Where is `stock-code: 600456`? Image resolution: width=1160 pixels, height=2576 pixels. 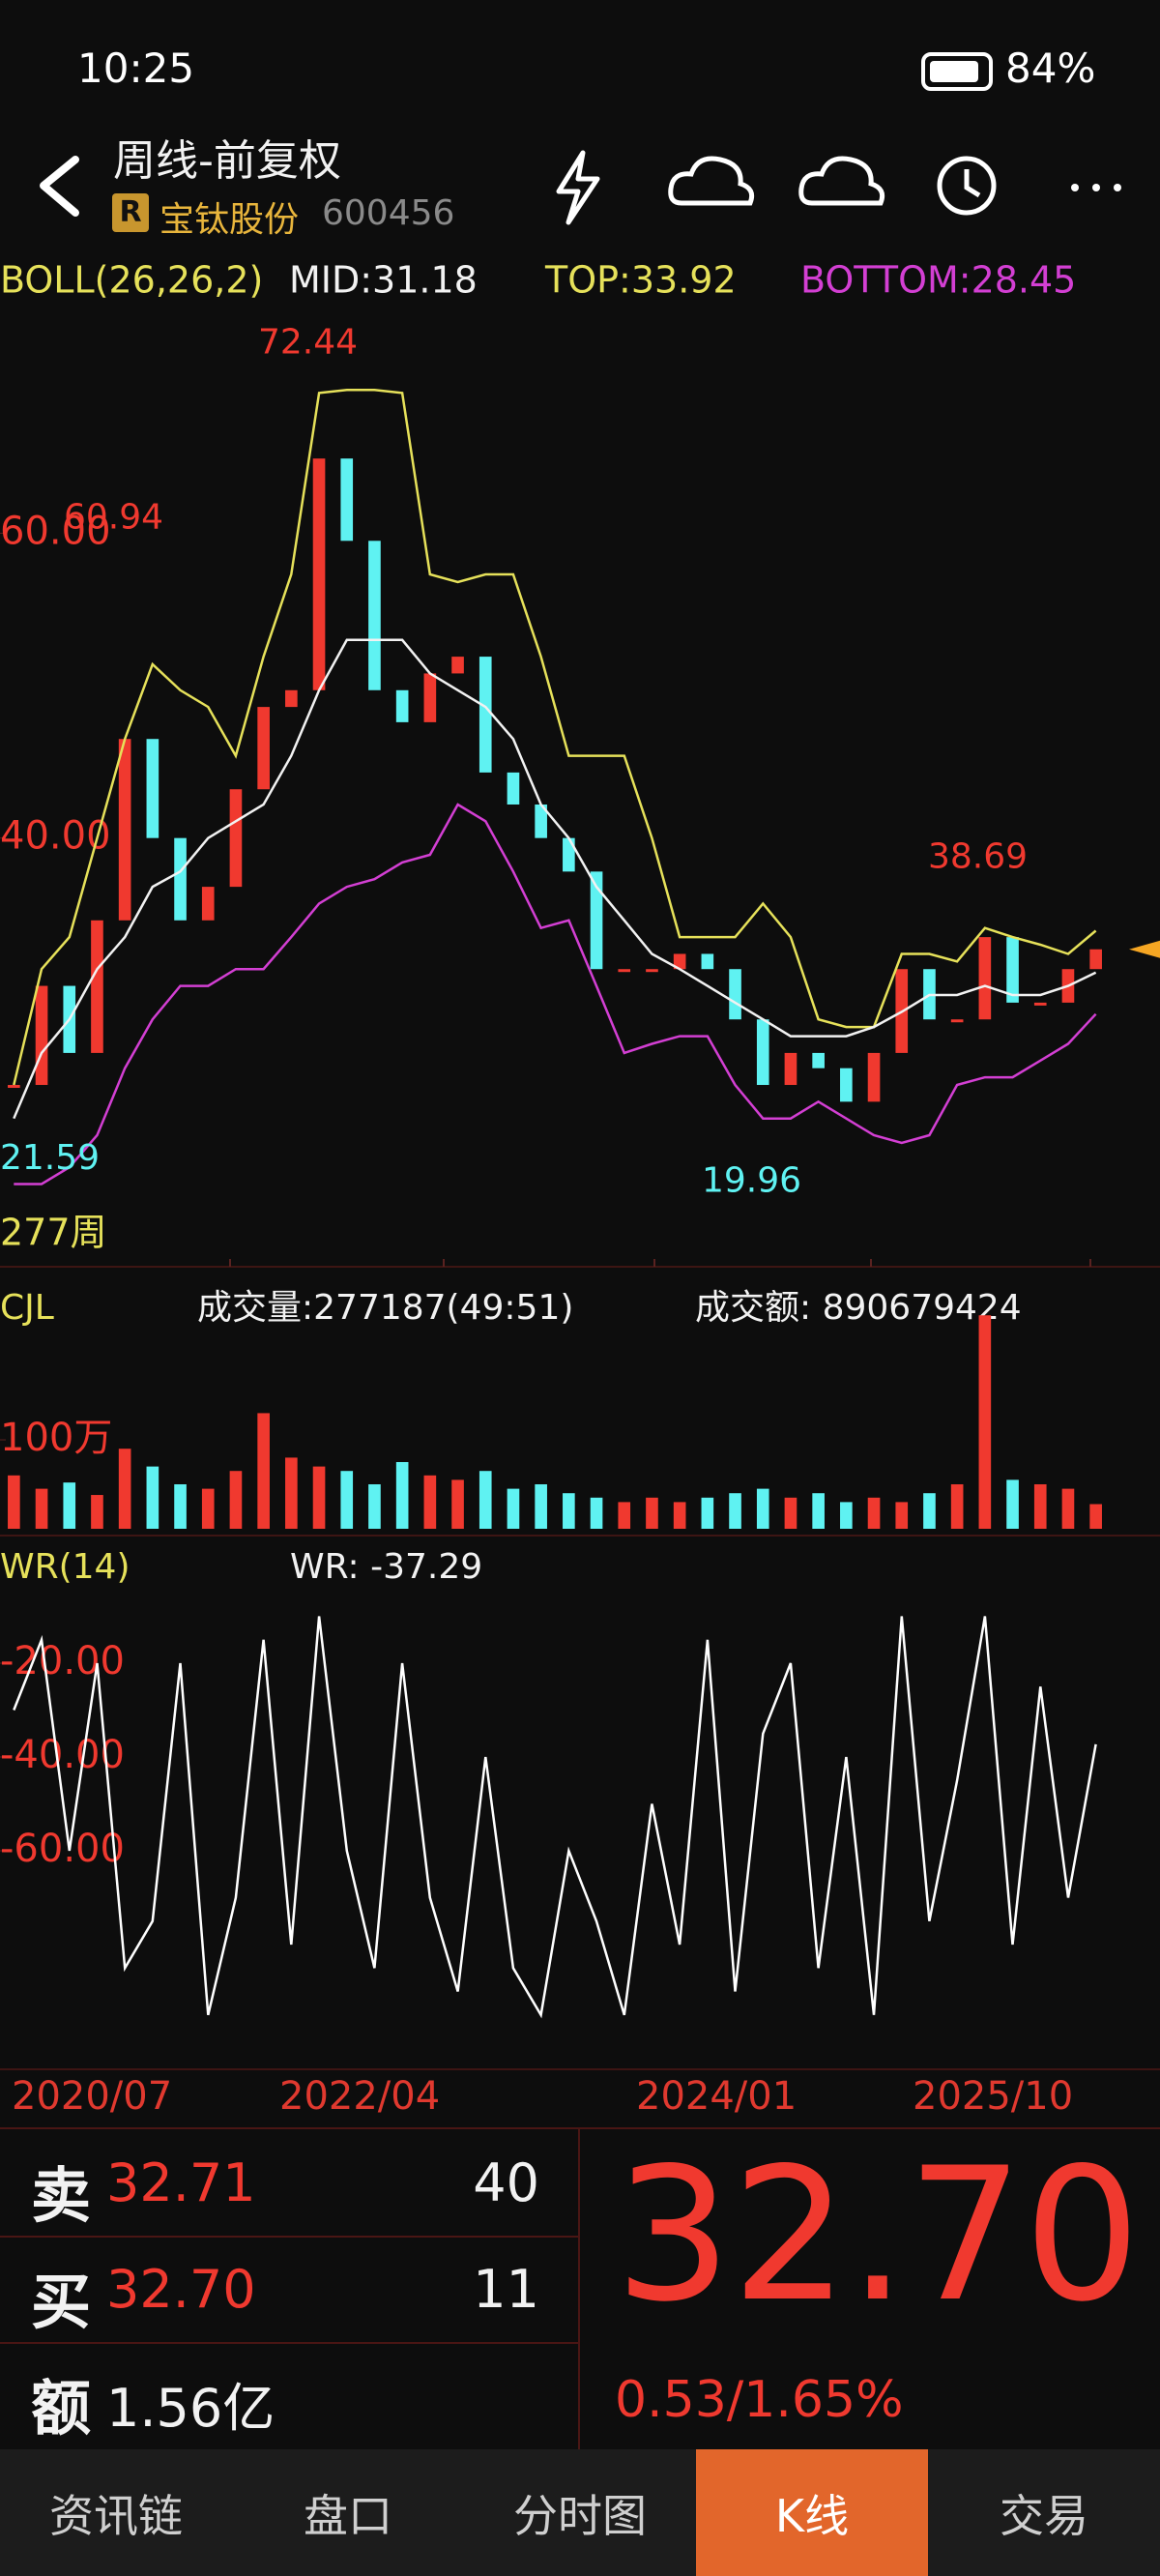 stock-code: 600456 is located at coordinates (389, 213).